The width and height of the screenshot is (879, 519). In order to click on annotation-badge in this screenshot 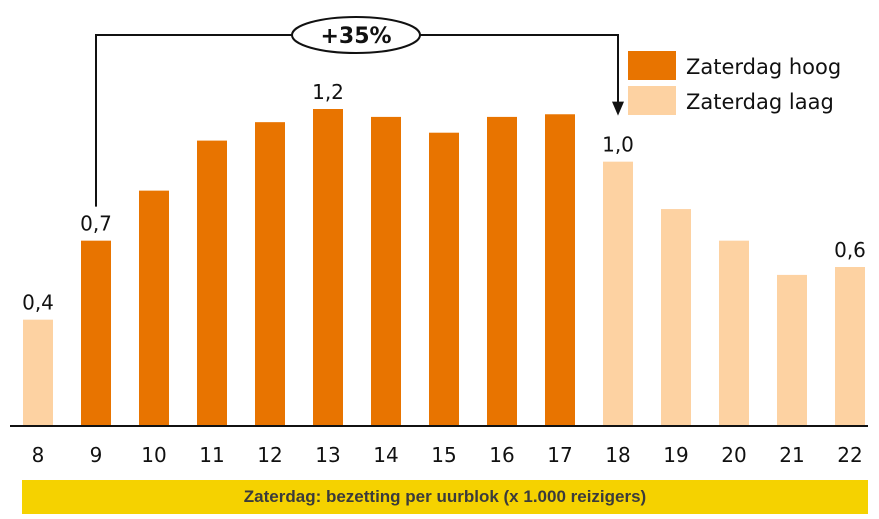, I will do `click(356, 35)`.